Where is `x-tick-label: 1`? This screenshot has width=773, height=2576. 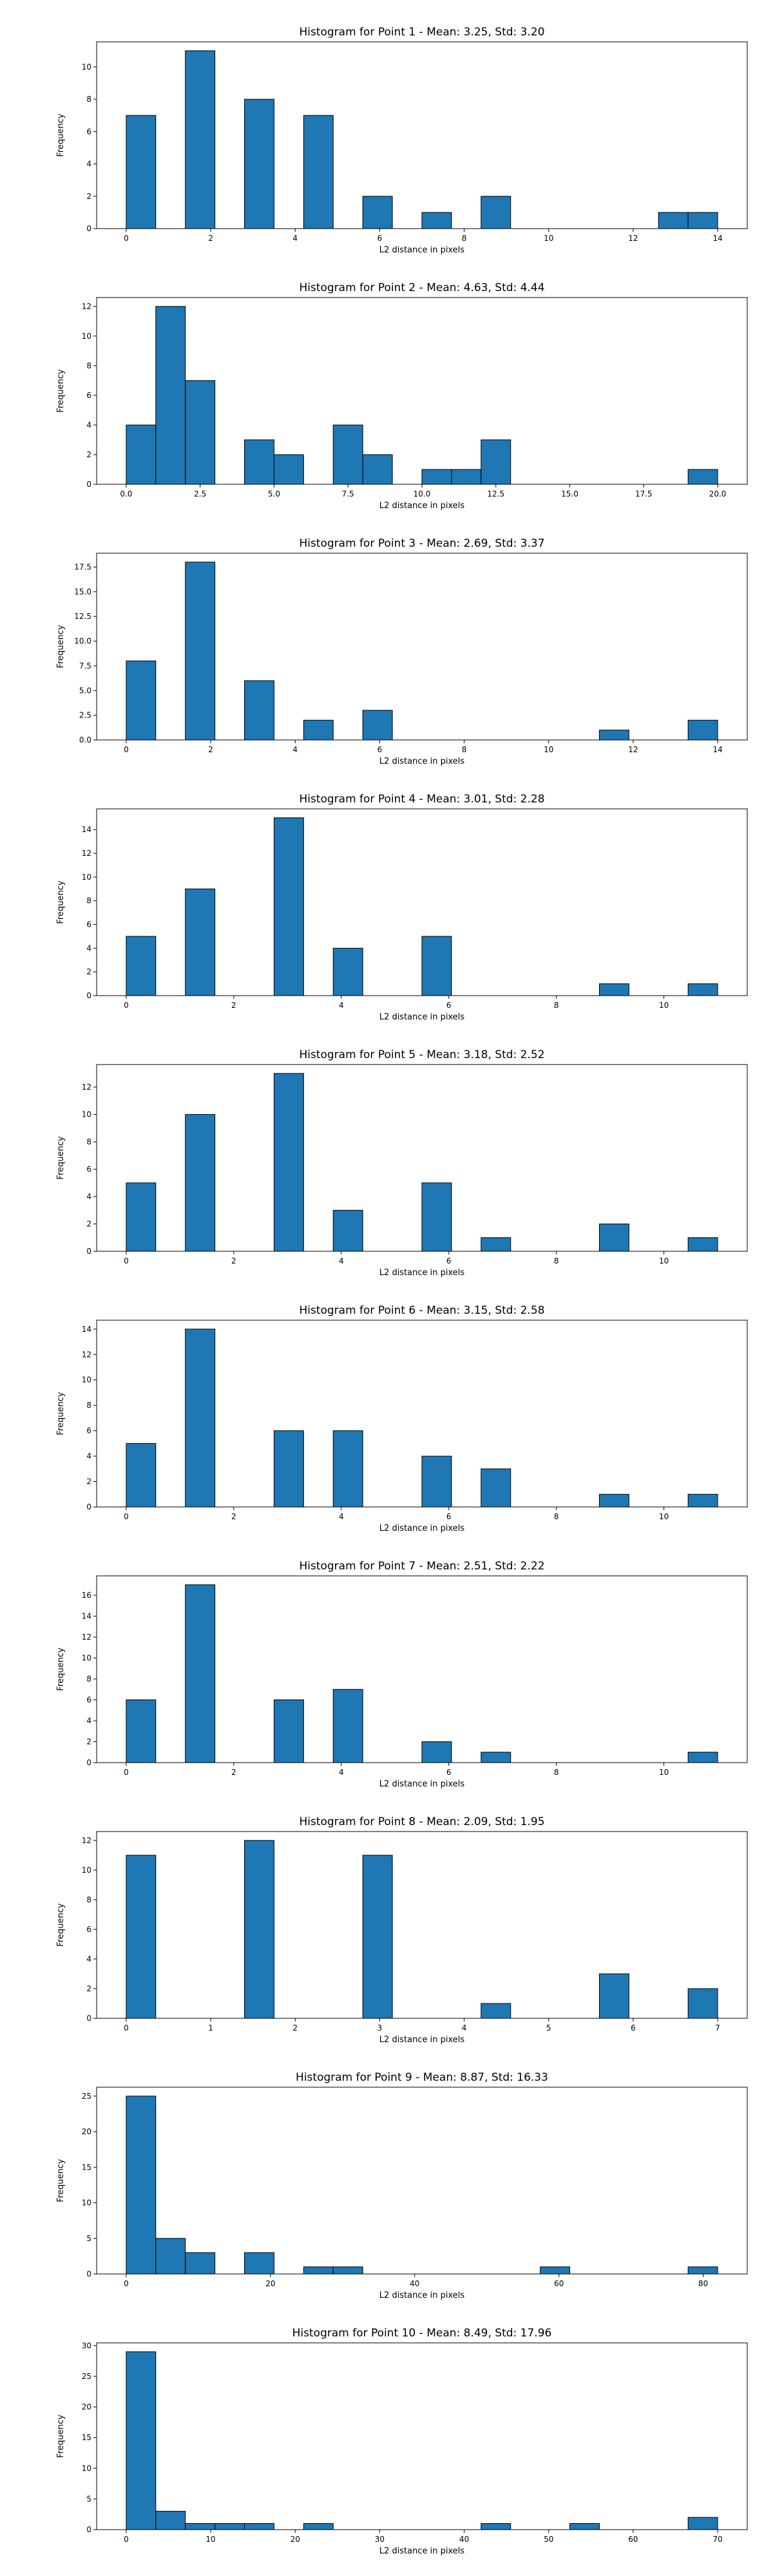
x-tick-label: 1 is located at coordinates (210, 2028).